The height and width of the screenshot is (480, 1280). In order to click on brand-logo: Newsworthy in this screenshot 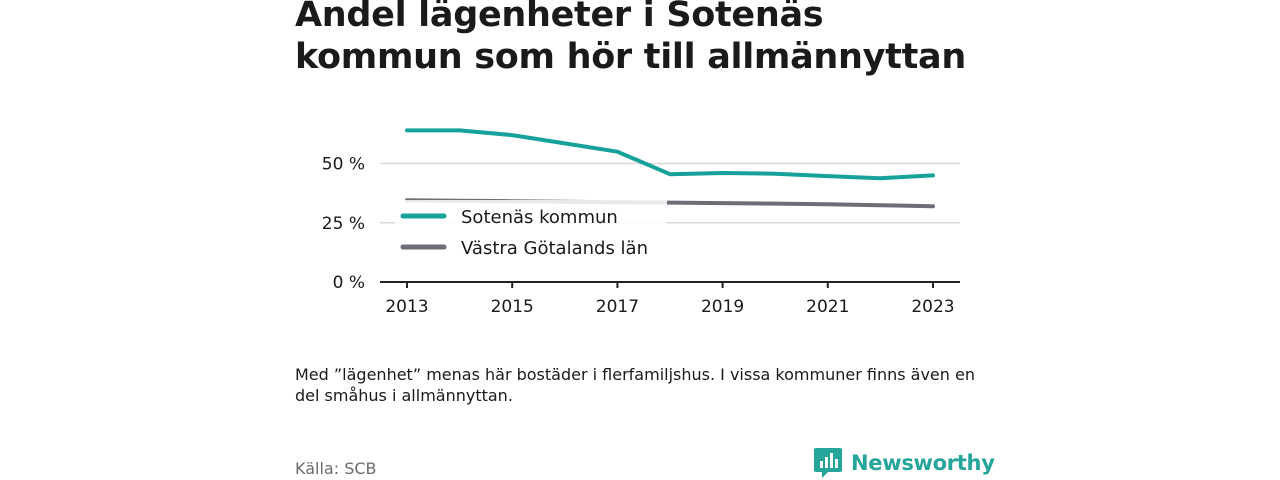, I will do `click(904, 463)`.